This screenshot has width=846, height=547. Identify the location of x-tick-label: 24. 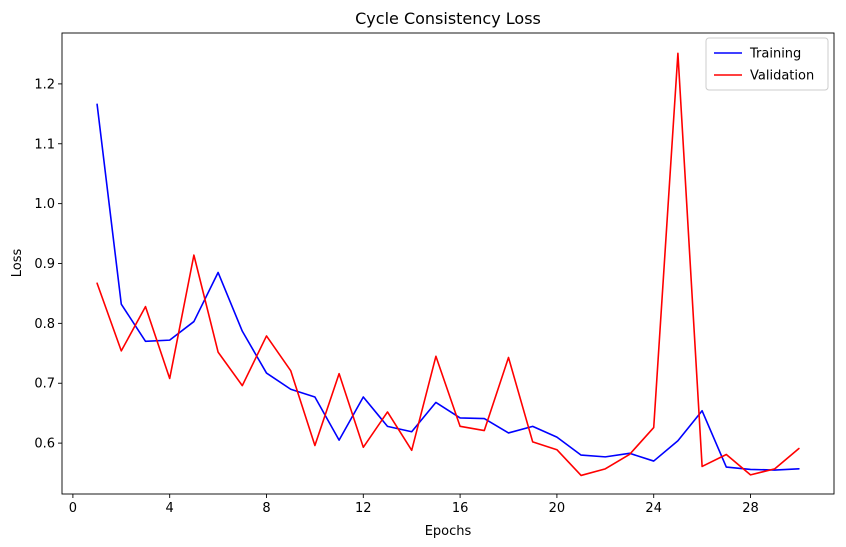
(653, 508).